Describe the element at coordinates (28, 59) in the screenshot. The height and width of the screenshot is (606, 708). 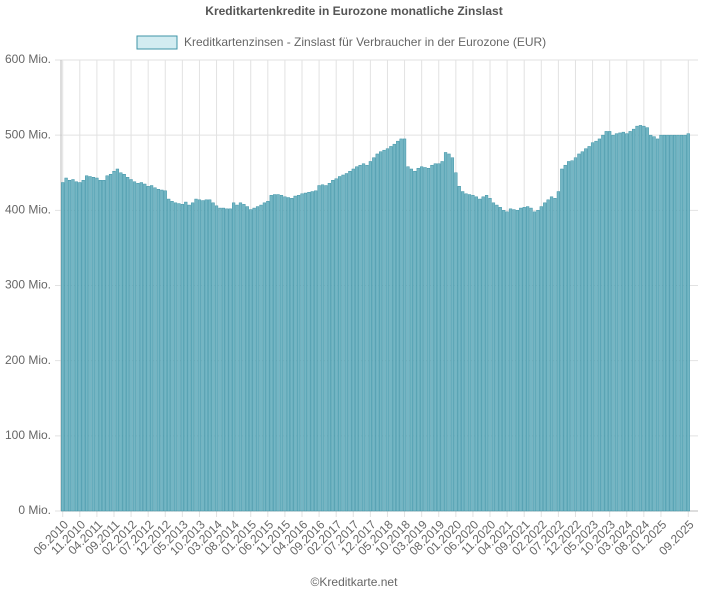
I see `y-tick-label: 600 Mio.` at that location.